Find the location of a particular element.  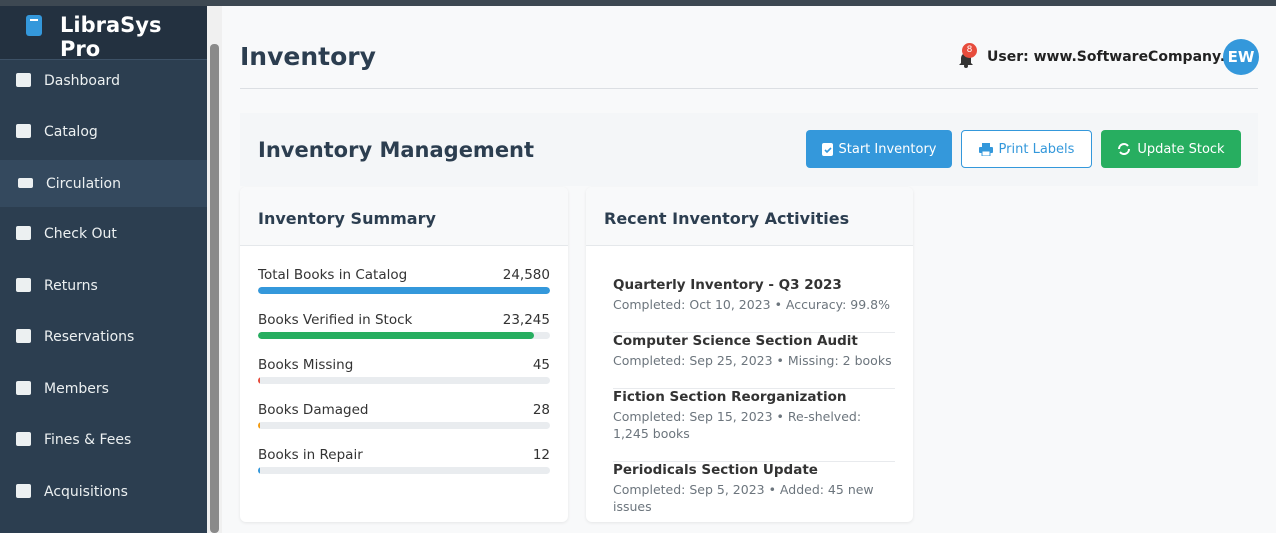

button-label: Update Stock is located at coordinates (1181, 149).